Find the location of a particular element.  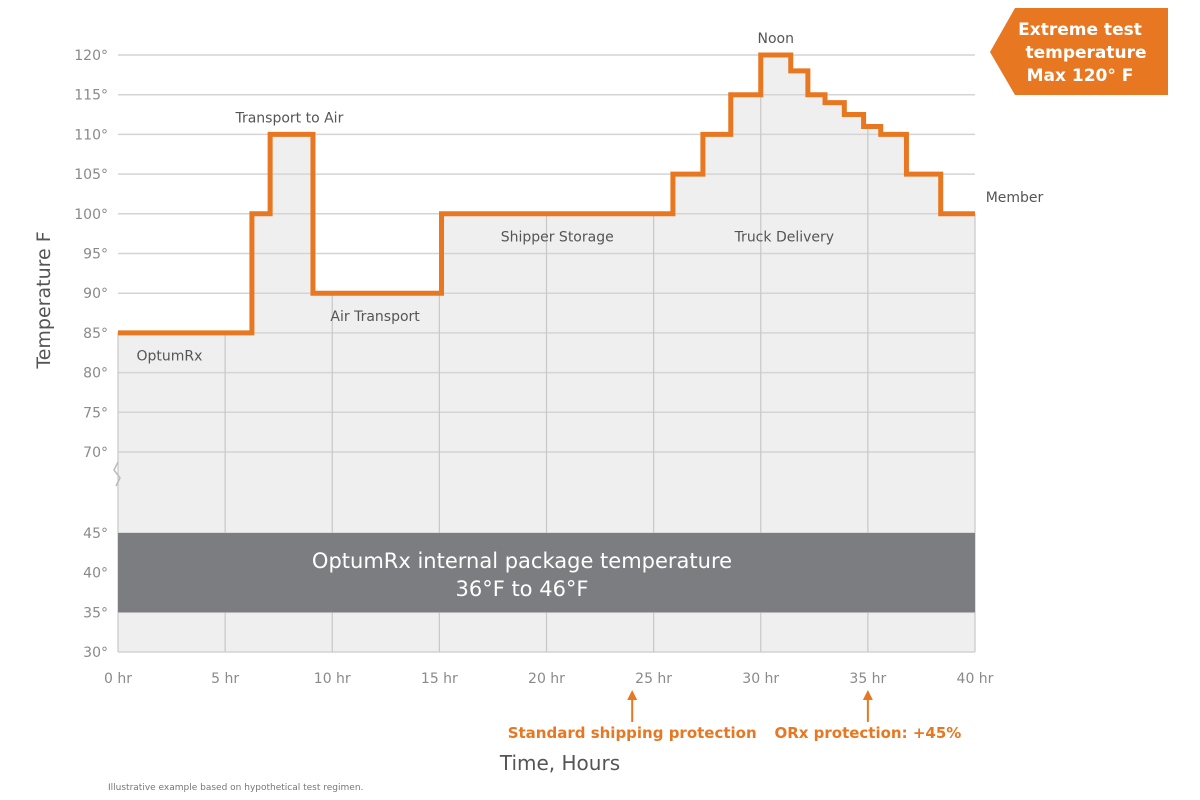

y-tick-label: 70° is located at coordinates (95, 453).